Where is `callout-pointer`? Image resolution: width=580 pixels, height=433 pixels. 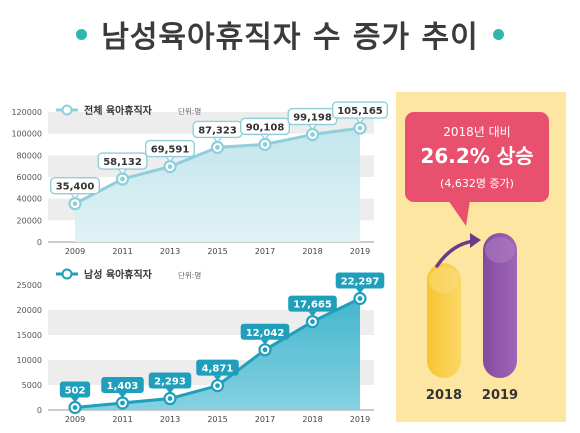 callout-pointer is located at coordinates (459, 213).